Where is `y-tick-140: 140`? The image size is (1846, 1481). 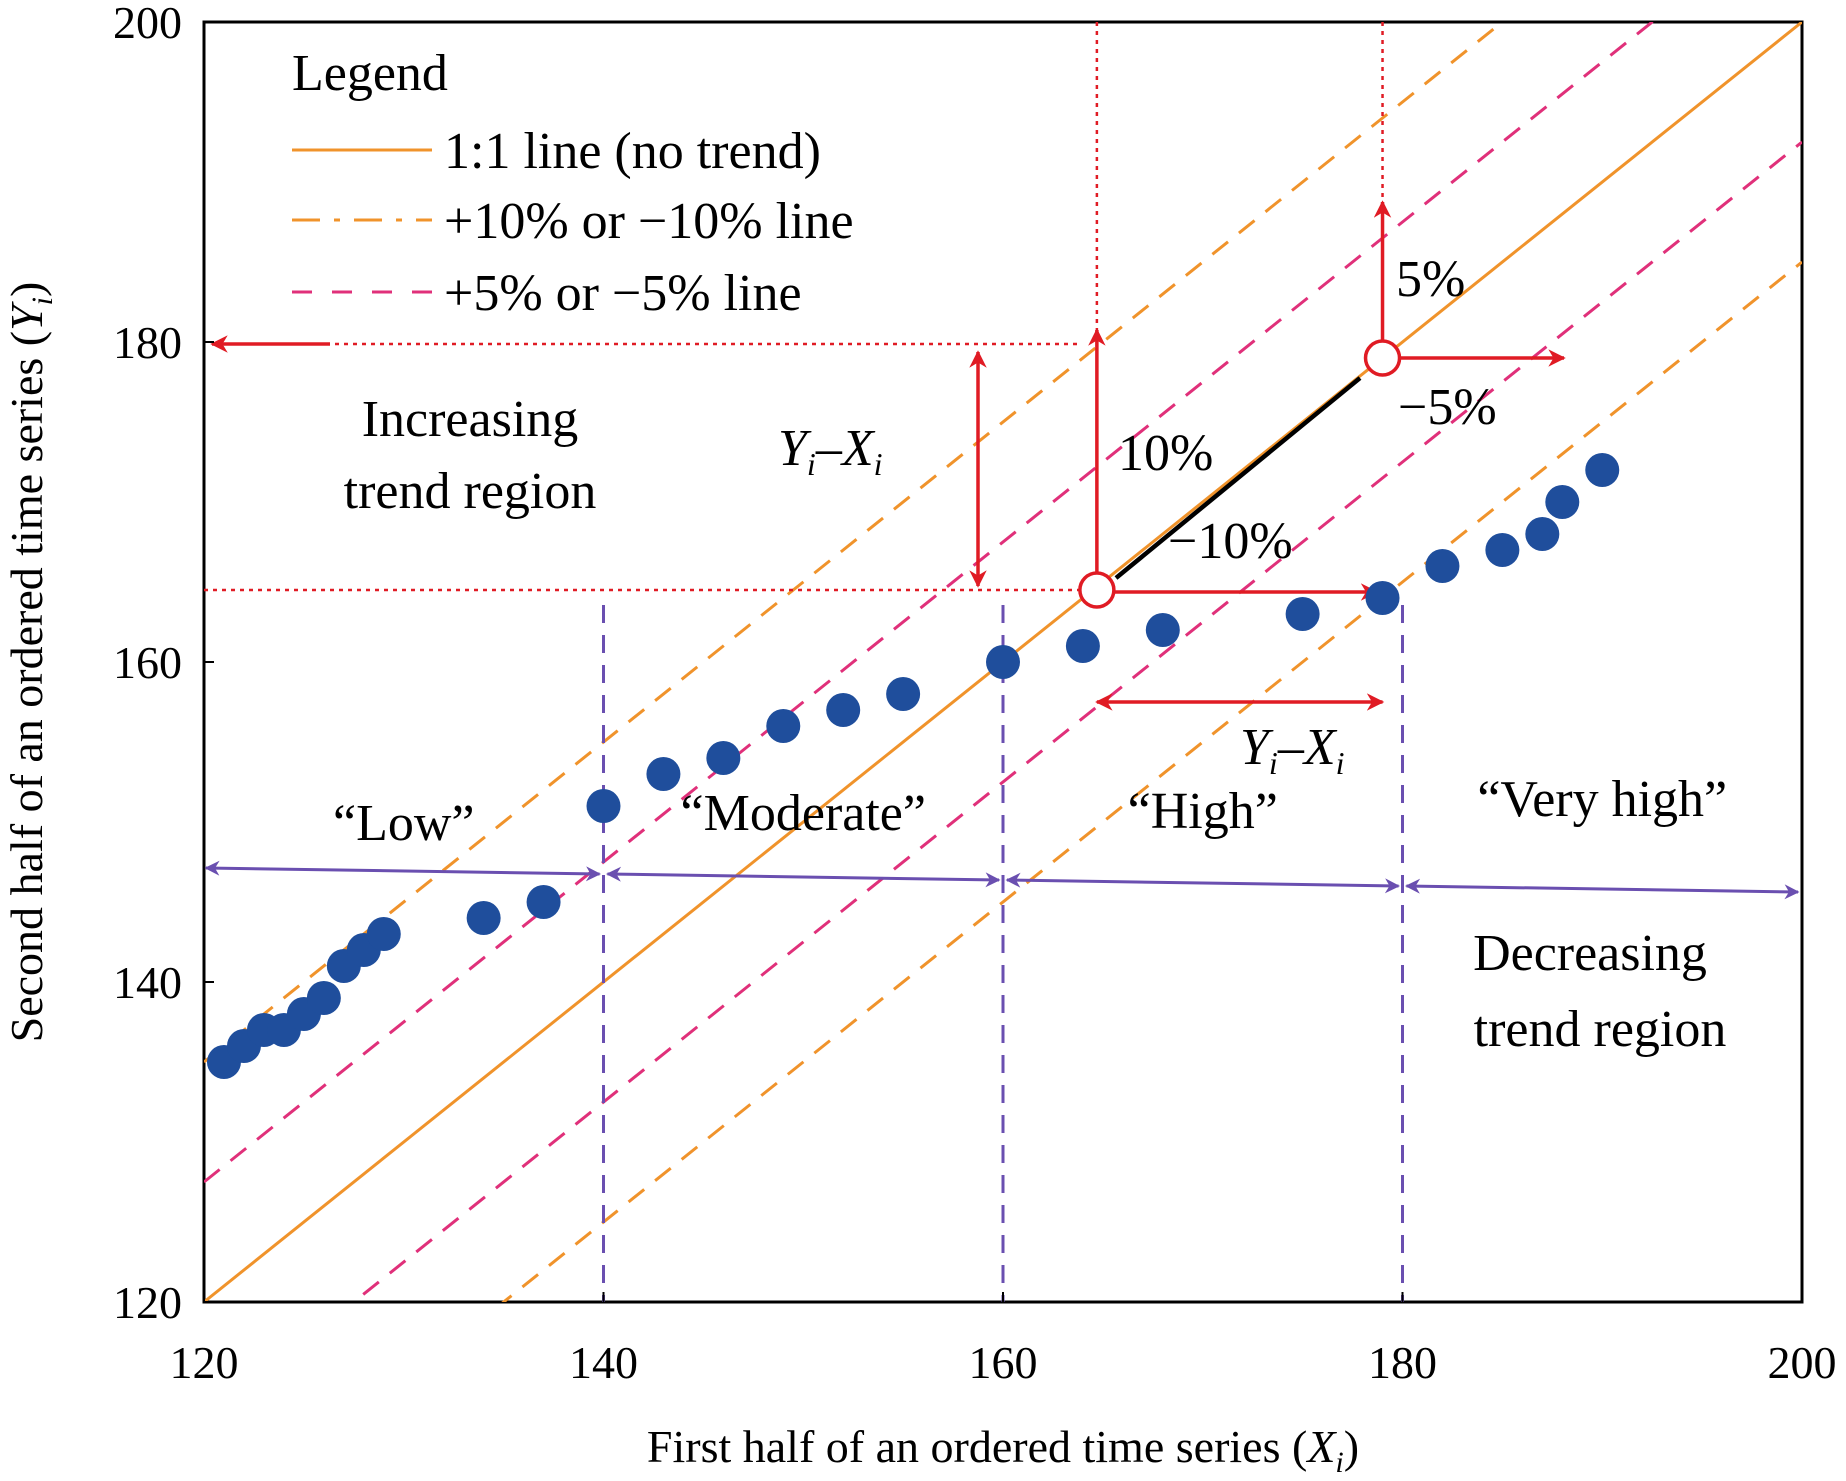
y-tick-140: 140 is located at coordinates (147, 982).